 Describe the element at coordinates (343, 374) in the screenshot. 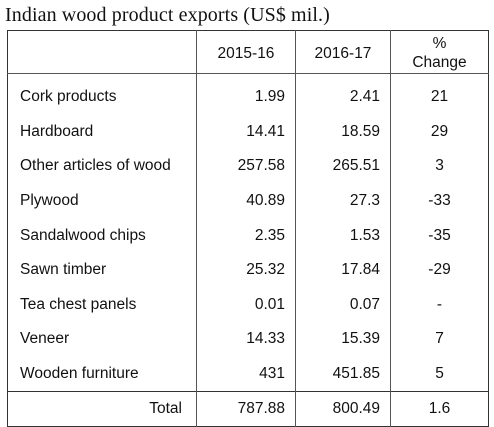

I see `value-2016-17: 451.85` at that location.